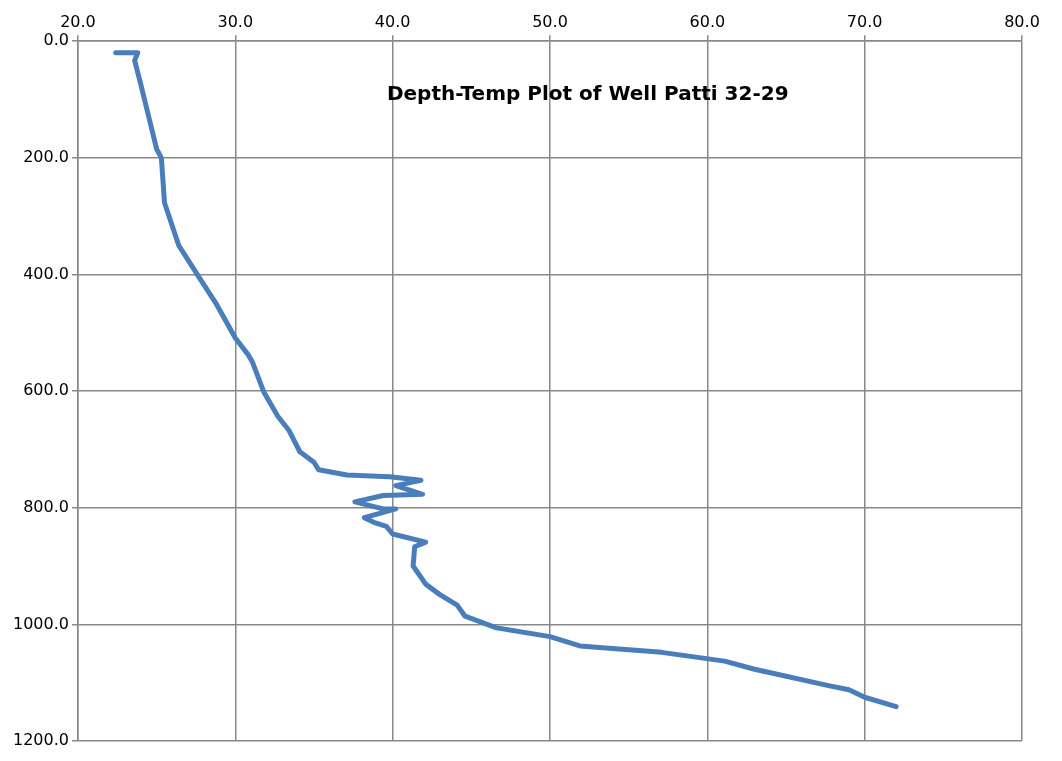 The image size is (1062, 761). I want to click on x-tick-label: 80.0, so click(1022, 21).